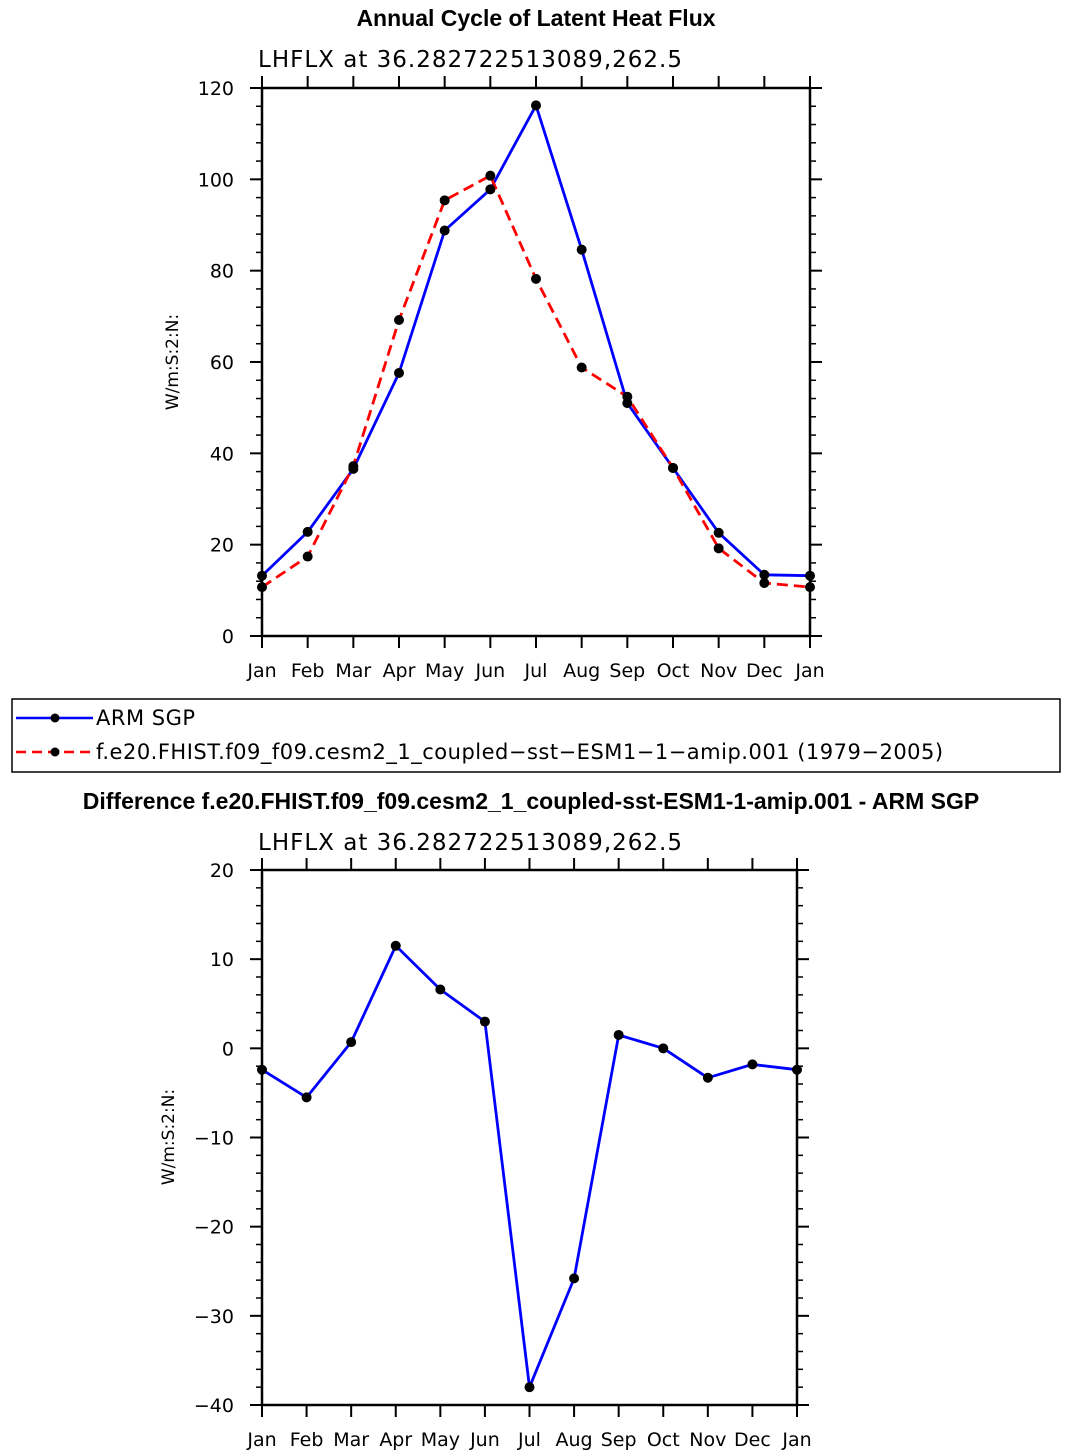 This screenshot has width=1066, height=1456. Describe the element at coordinates (55, 718) in the screenshot. I see `legend-marker-arm` at that location.